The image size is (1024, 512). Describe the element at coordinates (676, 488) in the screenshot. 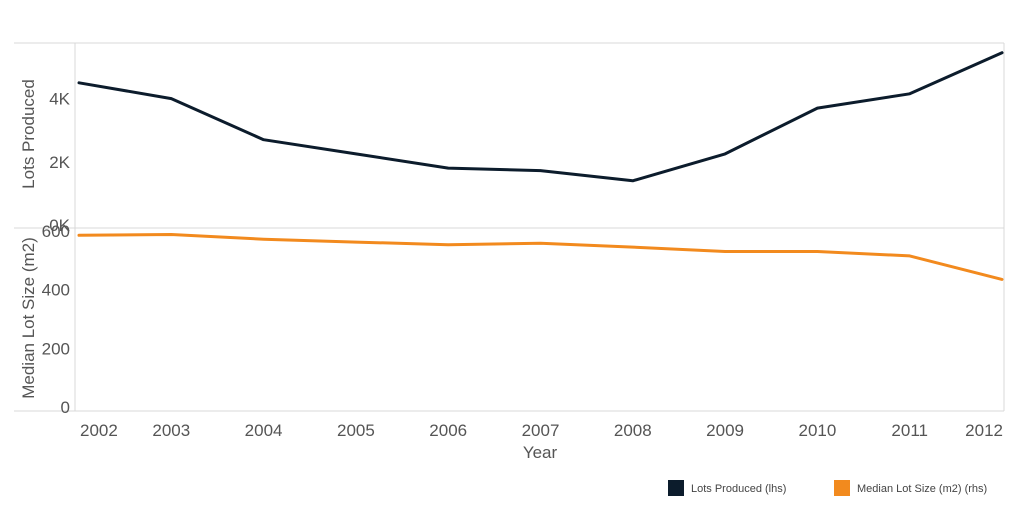

I see `legend-swatch-lots-produced` at that location.